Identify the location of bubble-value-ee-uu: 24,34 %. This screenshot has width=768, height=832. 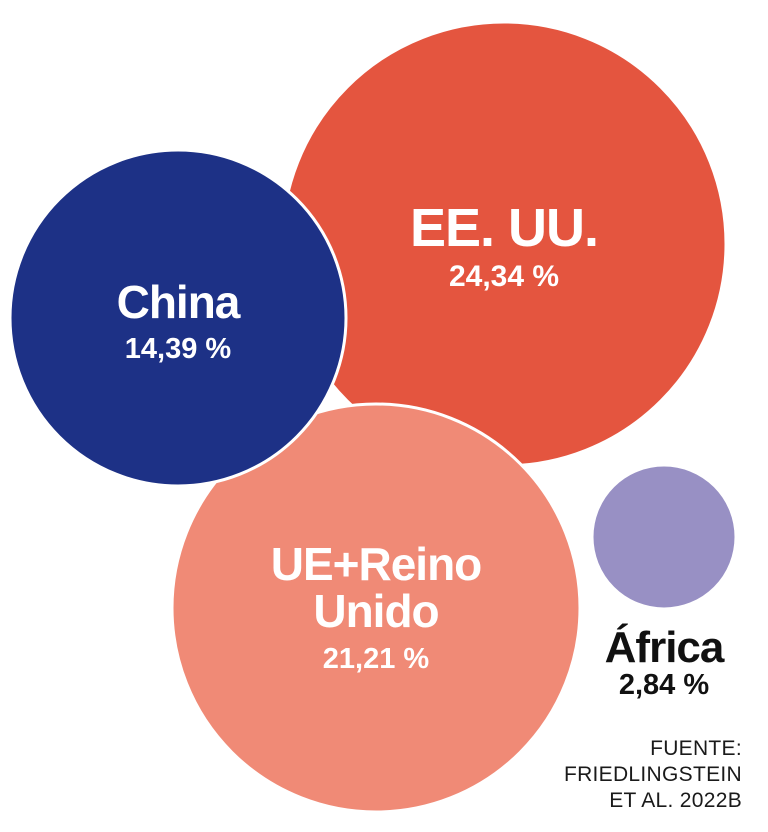
(504, 276).